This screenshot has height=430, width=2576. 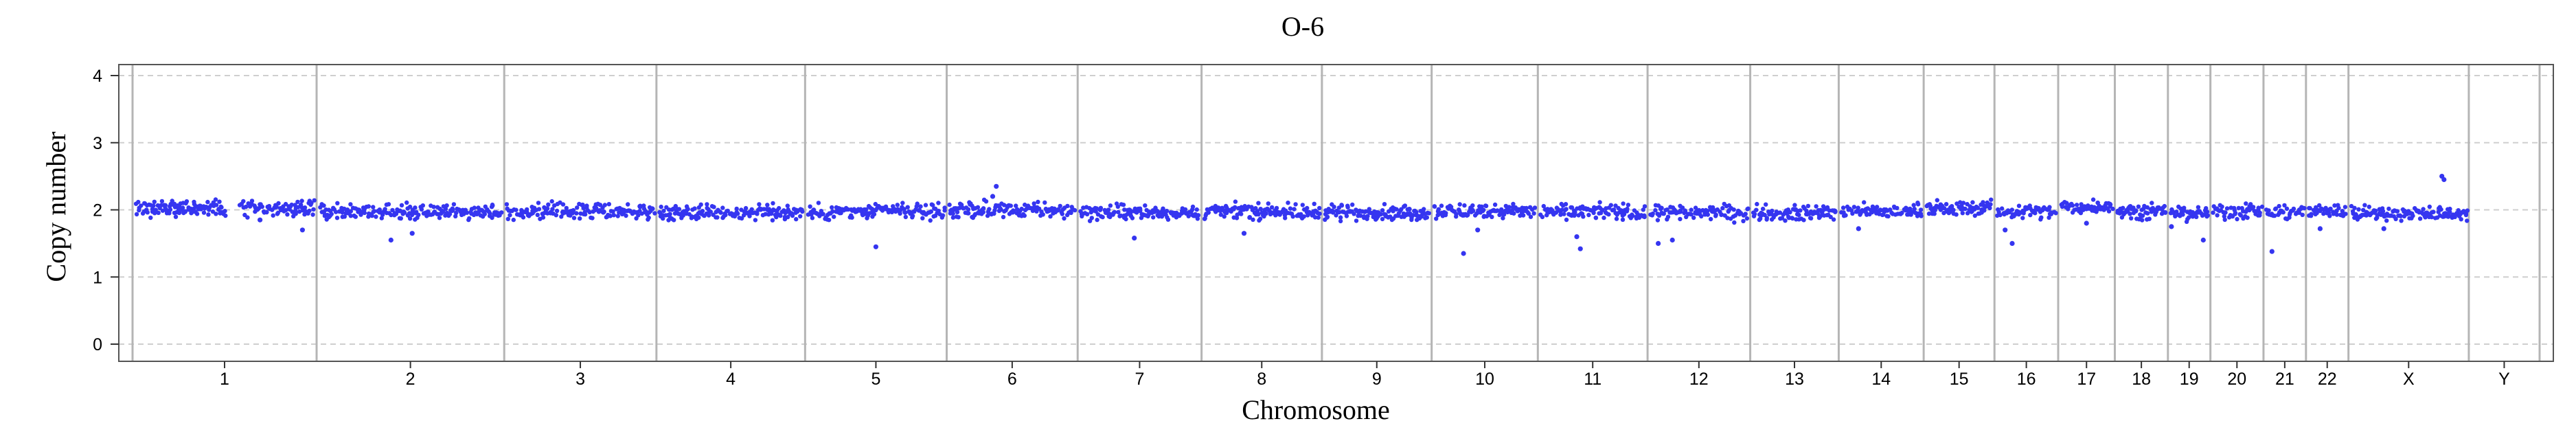 I want to click on x-tick-label-chr-Y: Y, so click(x=2504, y=379).